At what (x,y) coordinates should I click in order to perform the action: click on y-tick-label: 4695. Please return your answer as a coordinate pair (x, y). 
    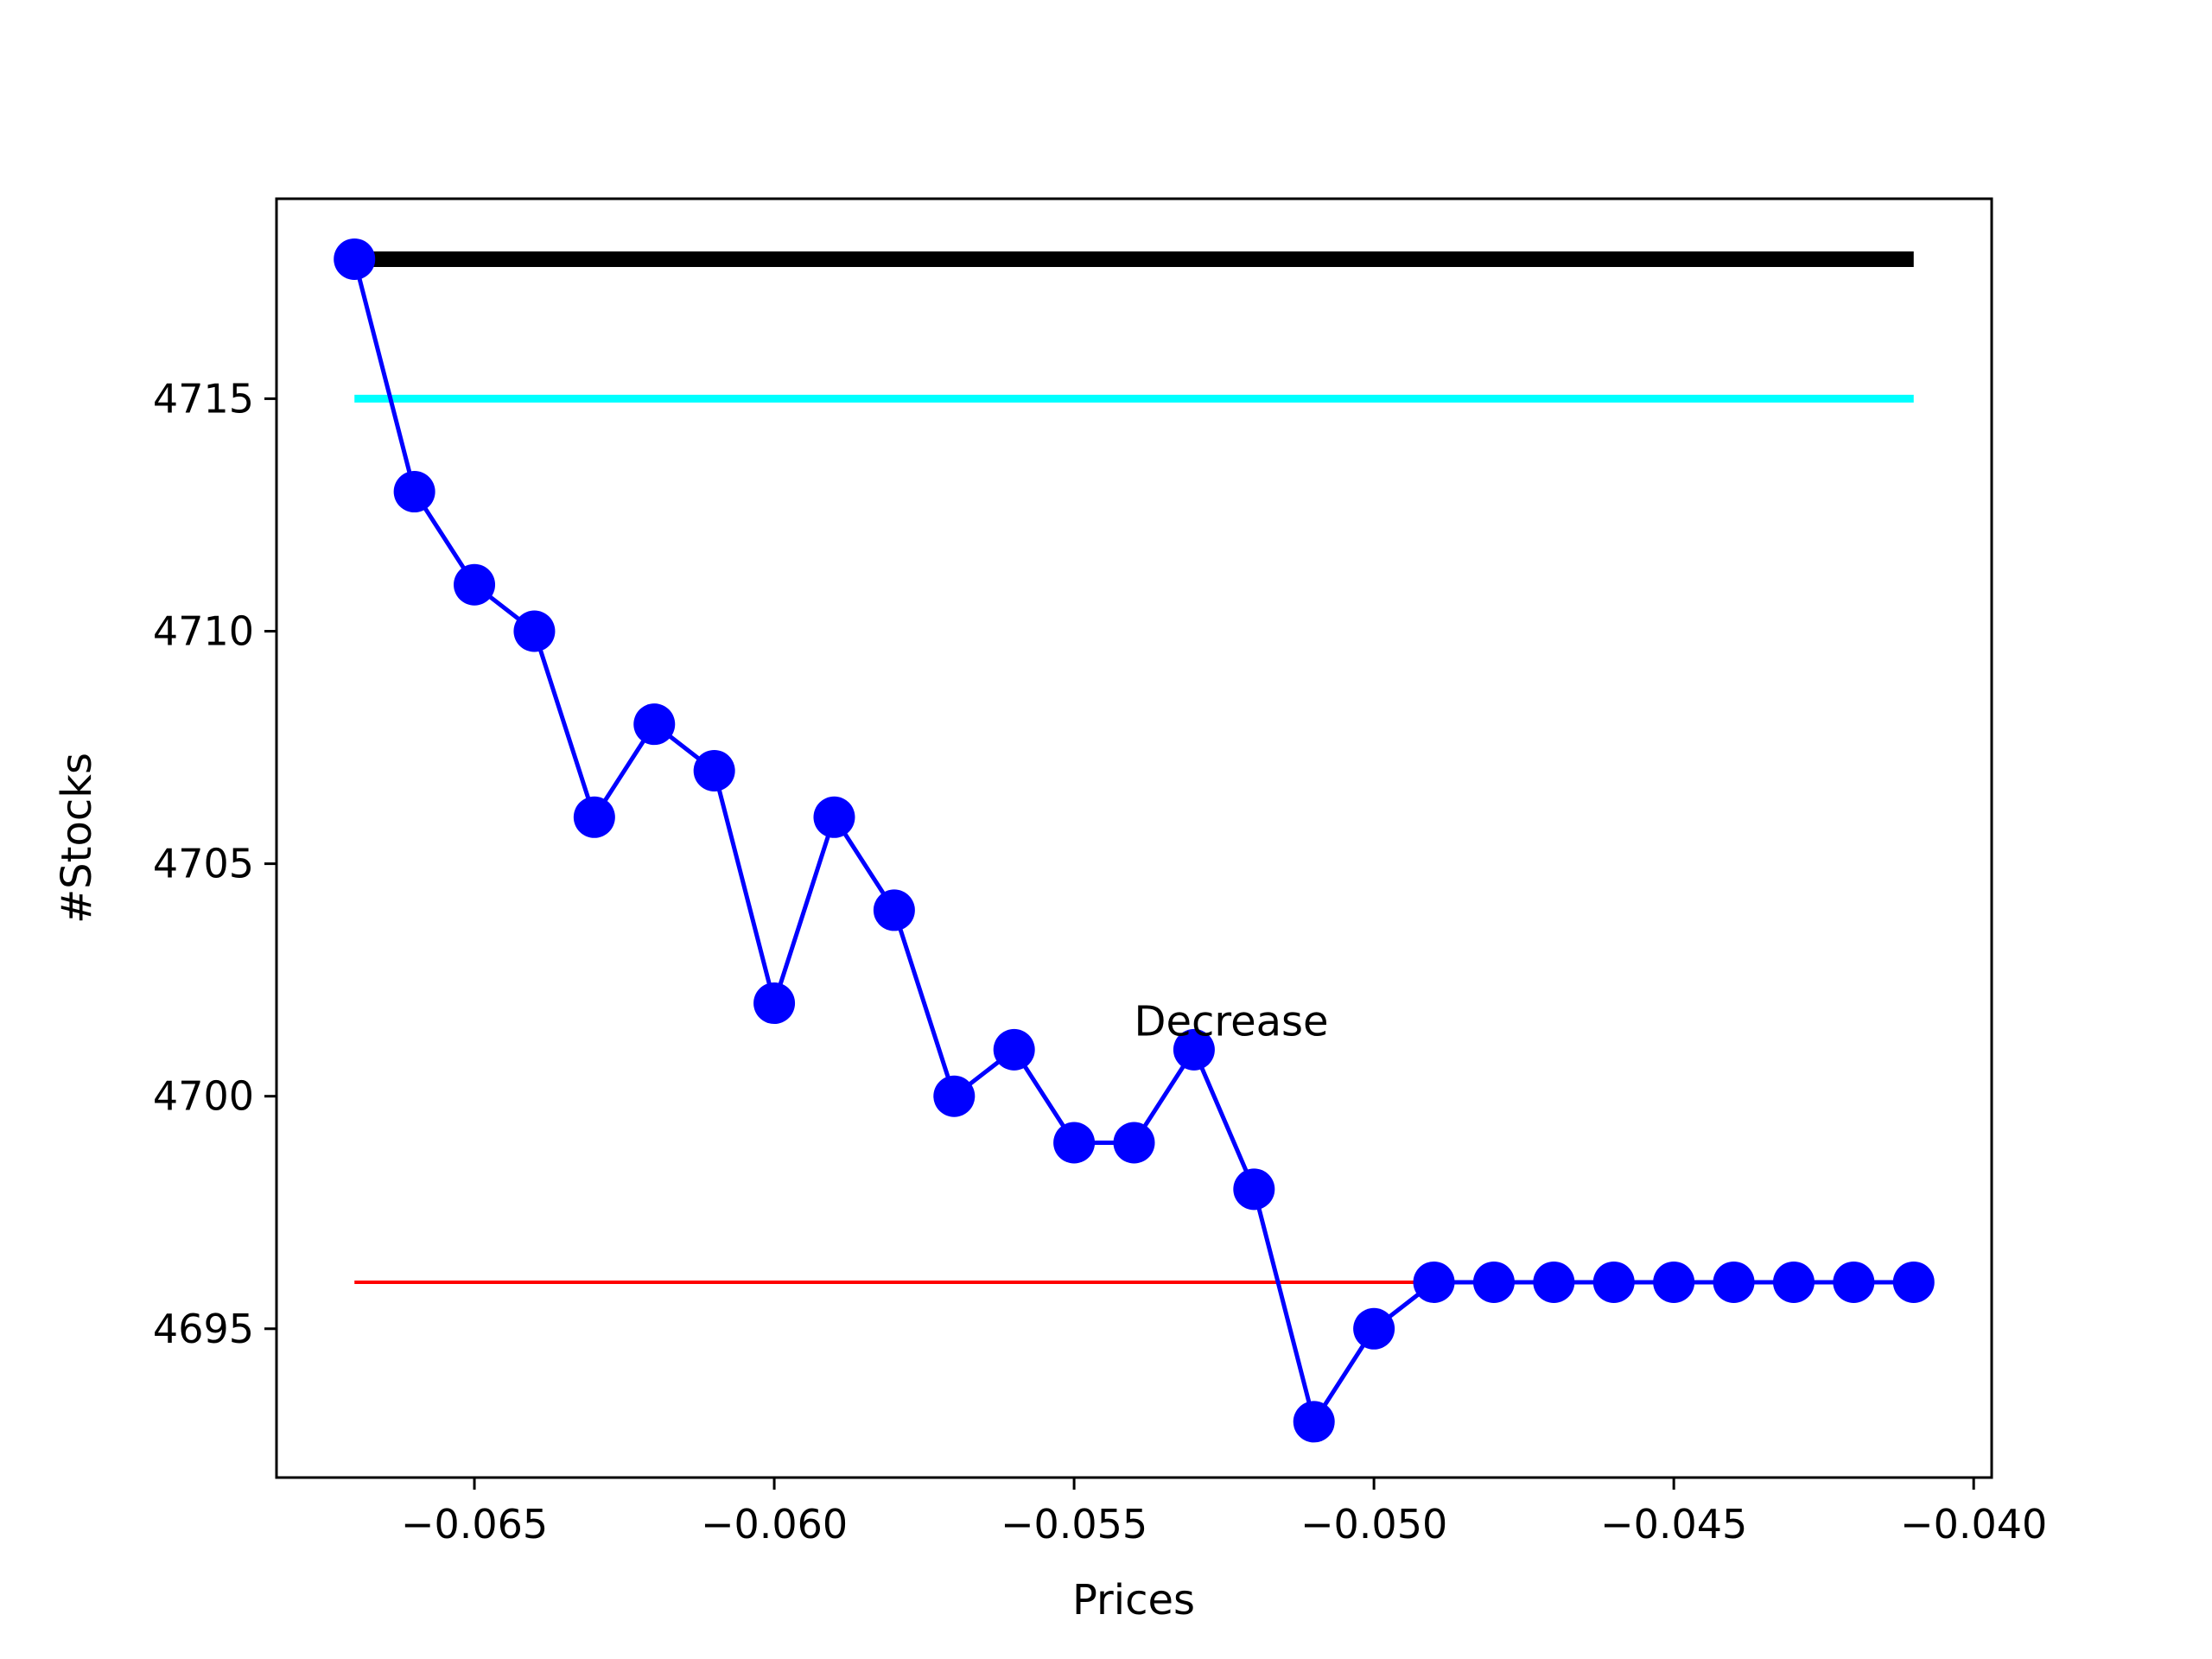
    Looking at the image, I should click on (203, 1329).